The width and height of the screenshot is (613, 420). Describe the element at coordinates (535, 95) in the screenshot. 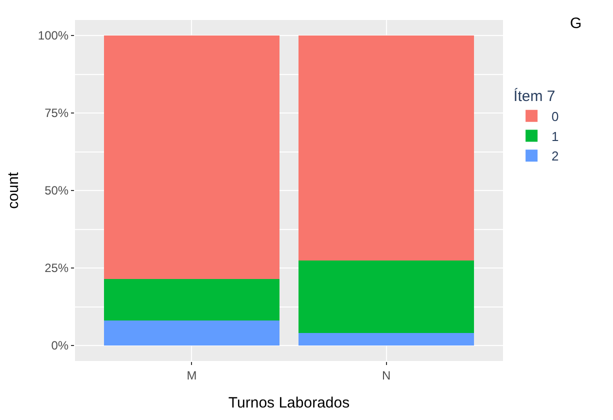

I see `legend-title: Ítem 7` at that location.